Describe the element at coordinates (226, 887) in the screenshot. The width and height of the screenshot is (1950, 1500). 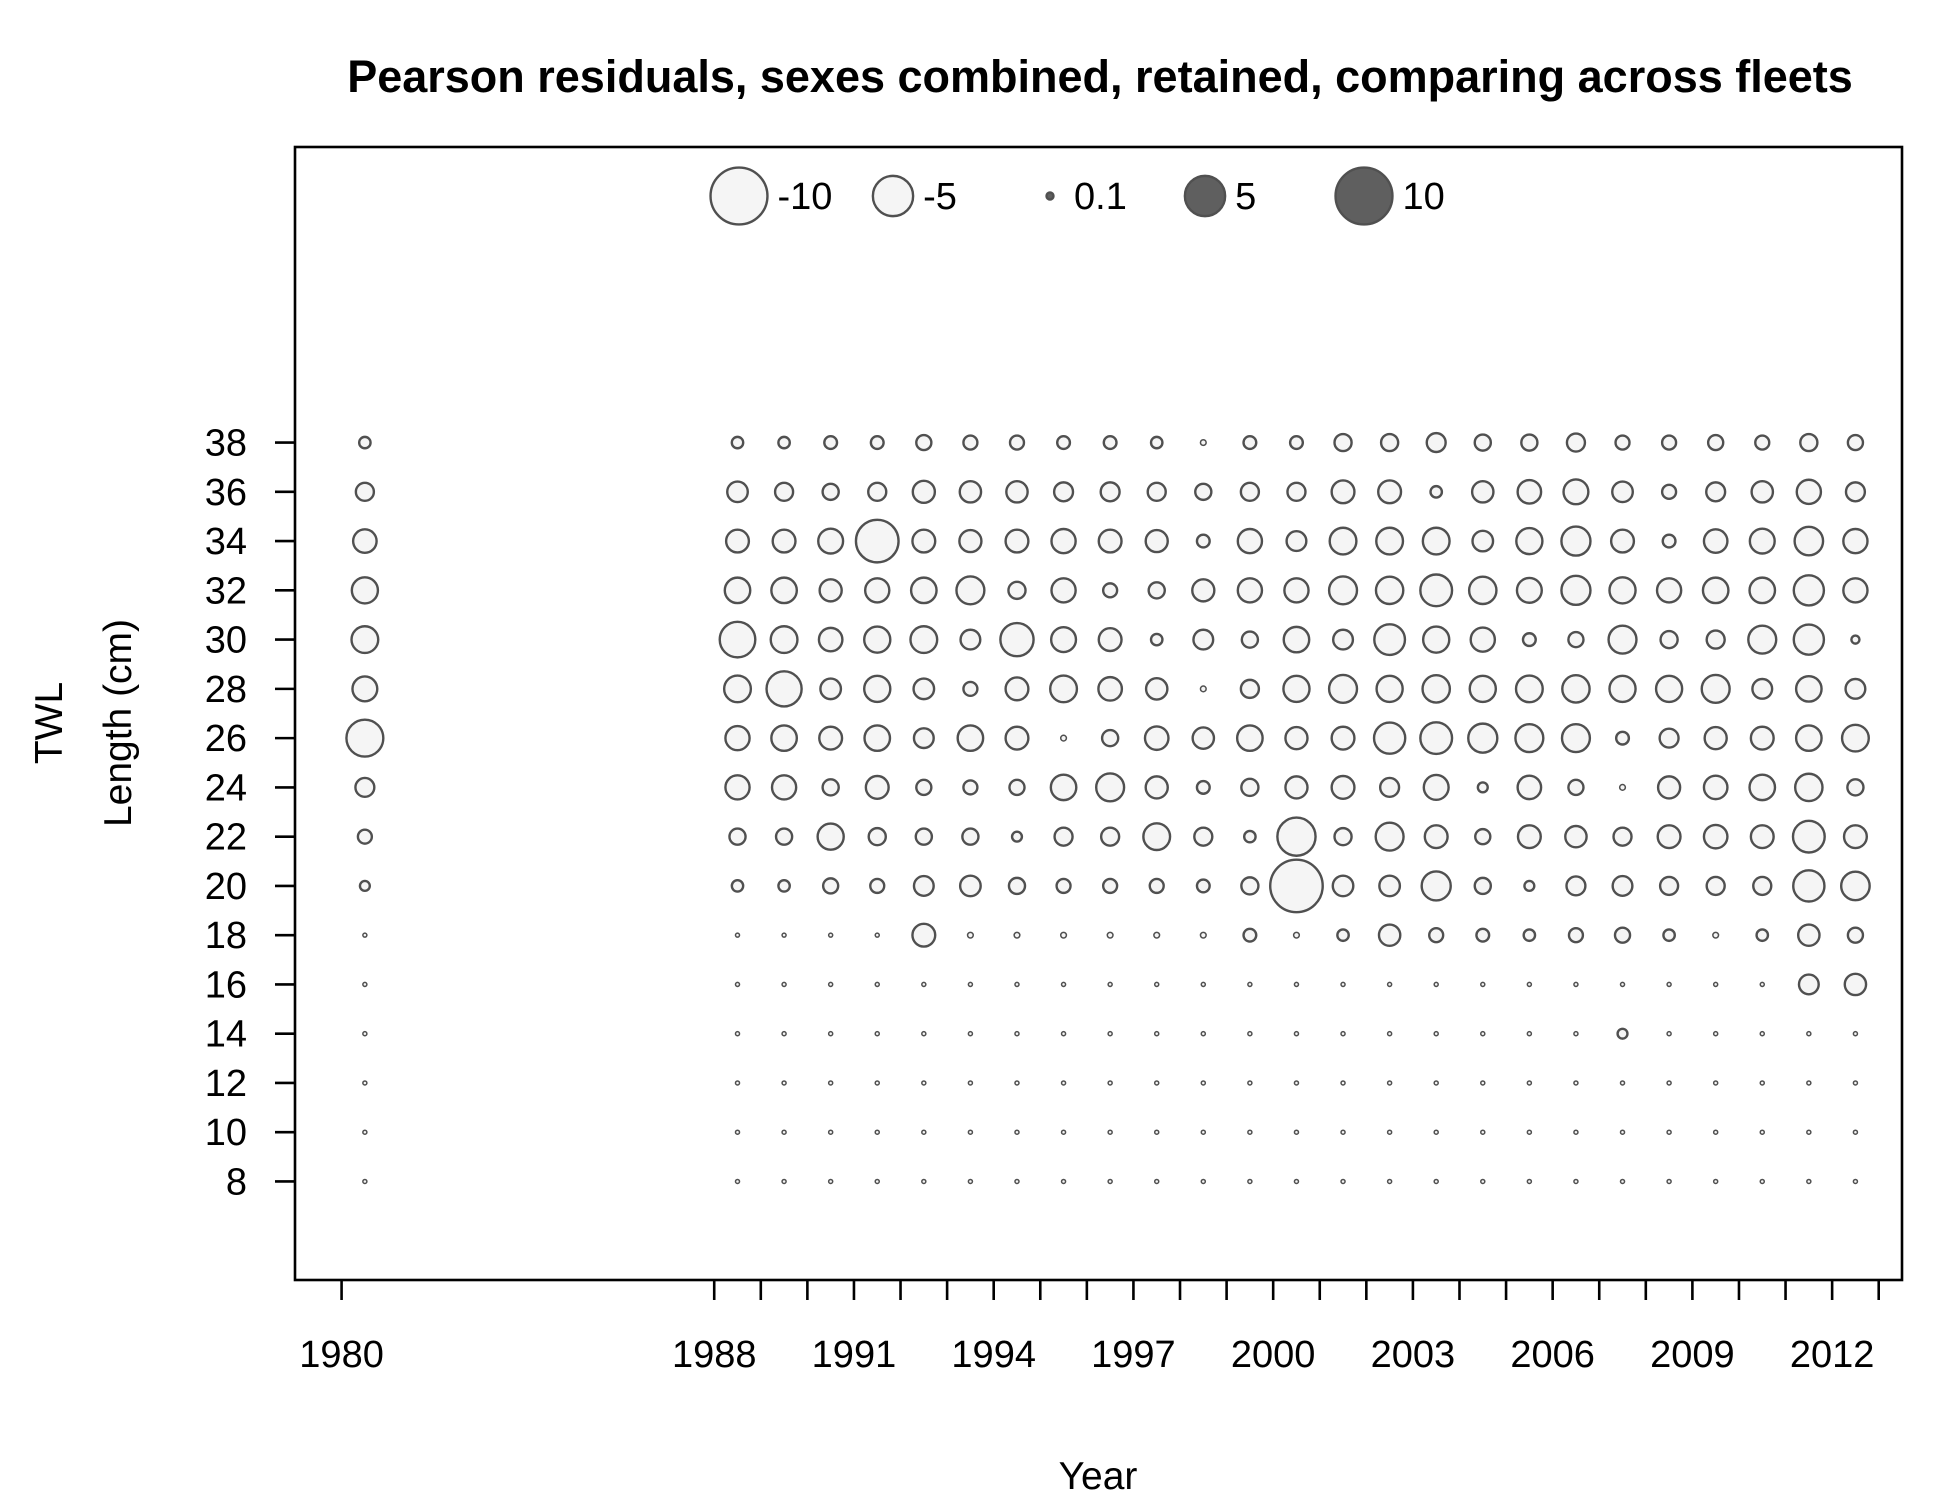
I see `y-tick-label: 20` at that location.